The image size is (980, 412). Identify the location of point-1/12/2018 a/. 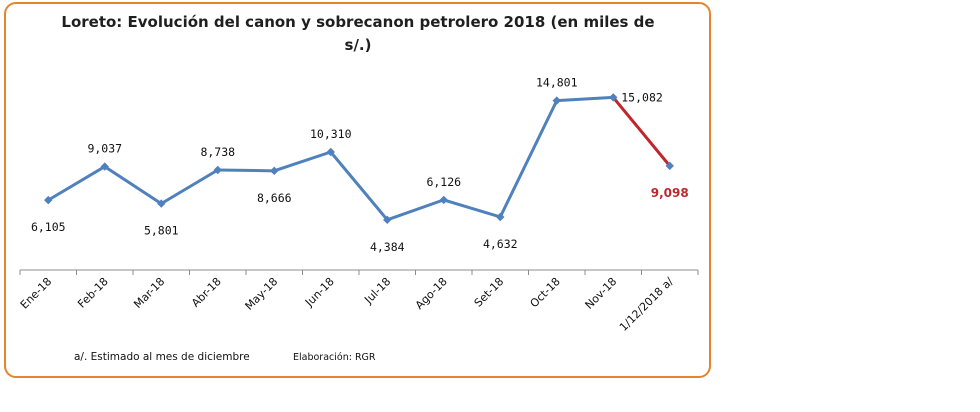
(669, 166).